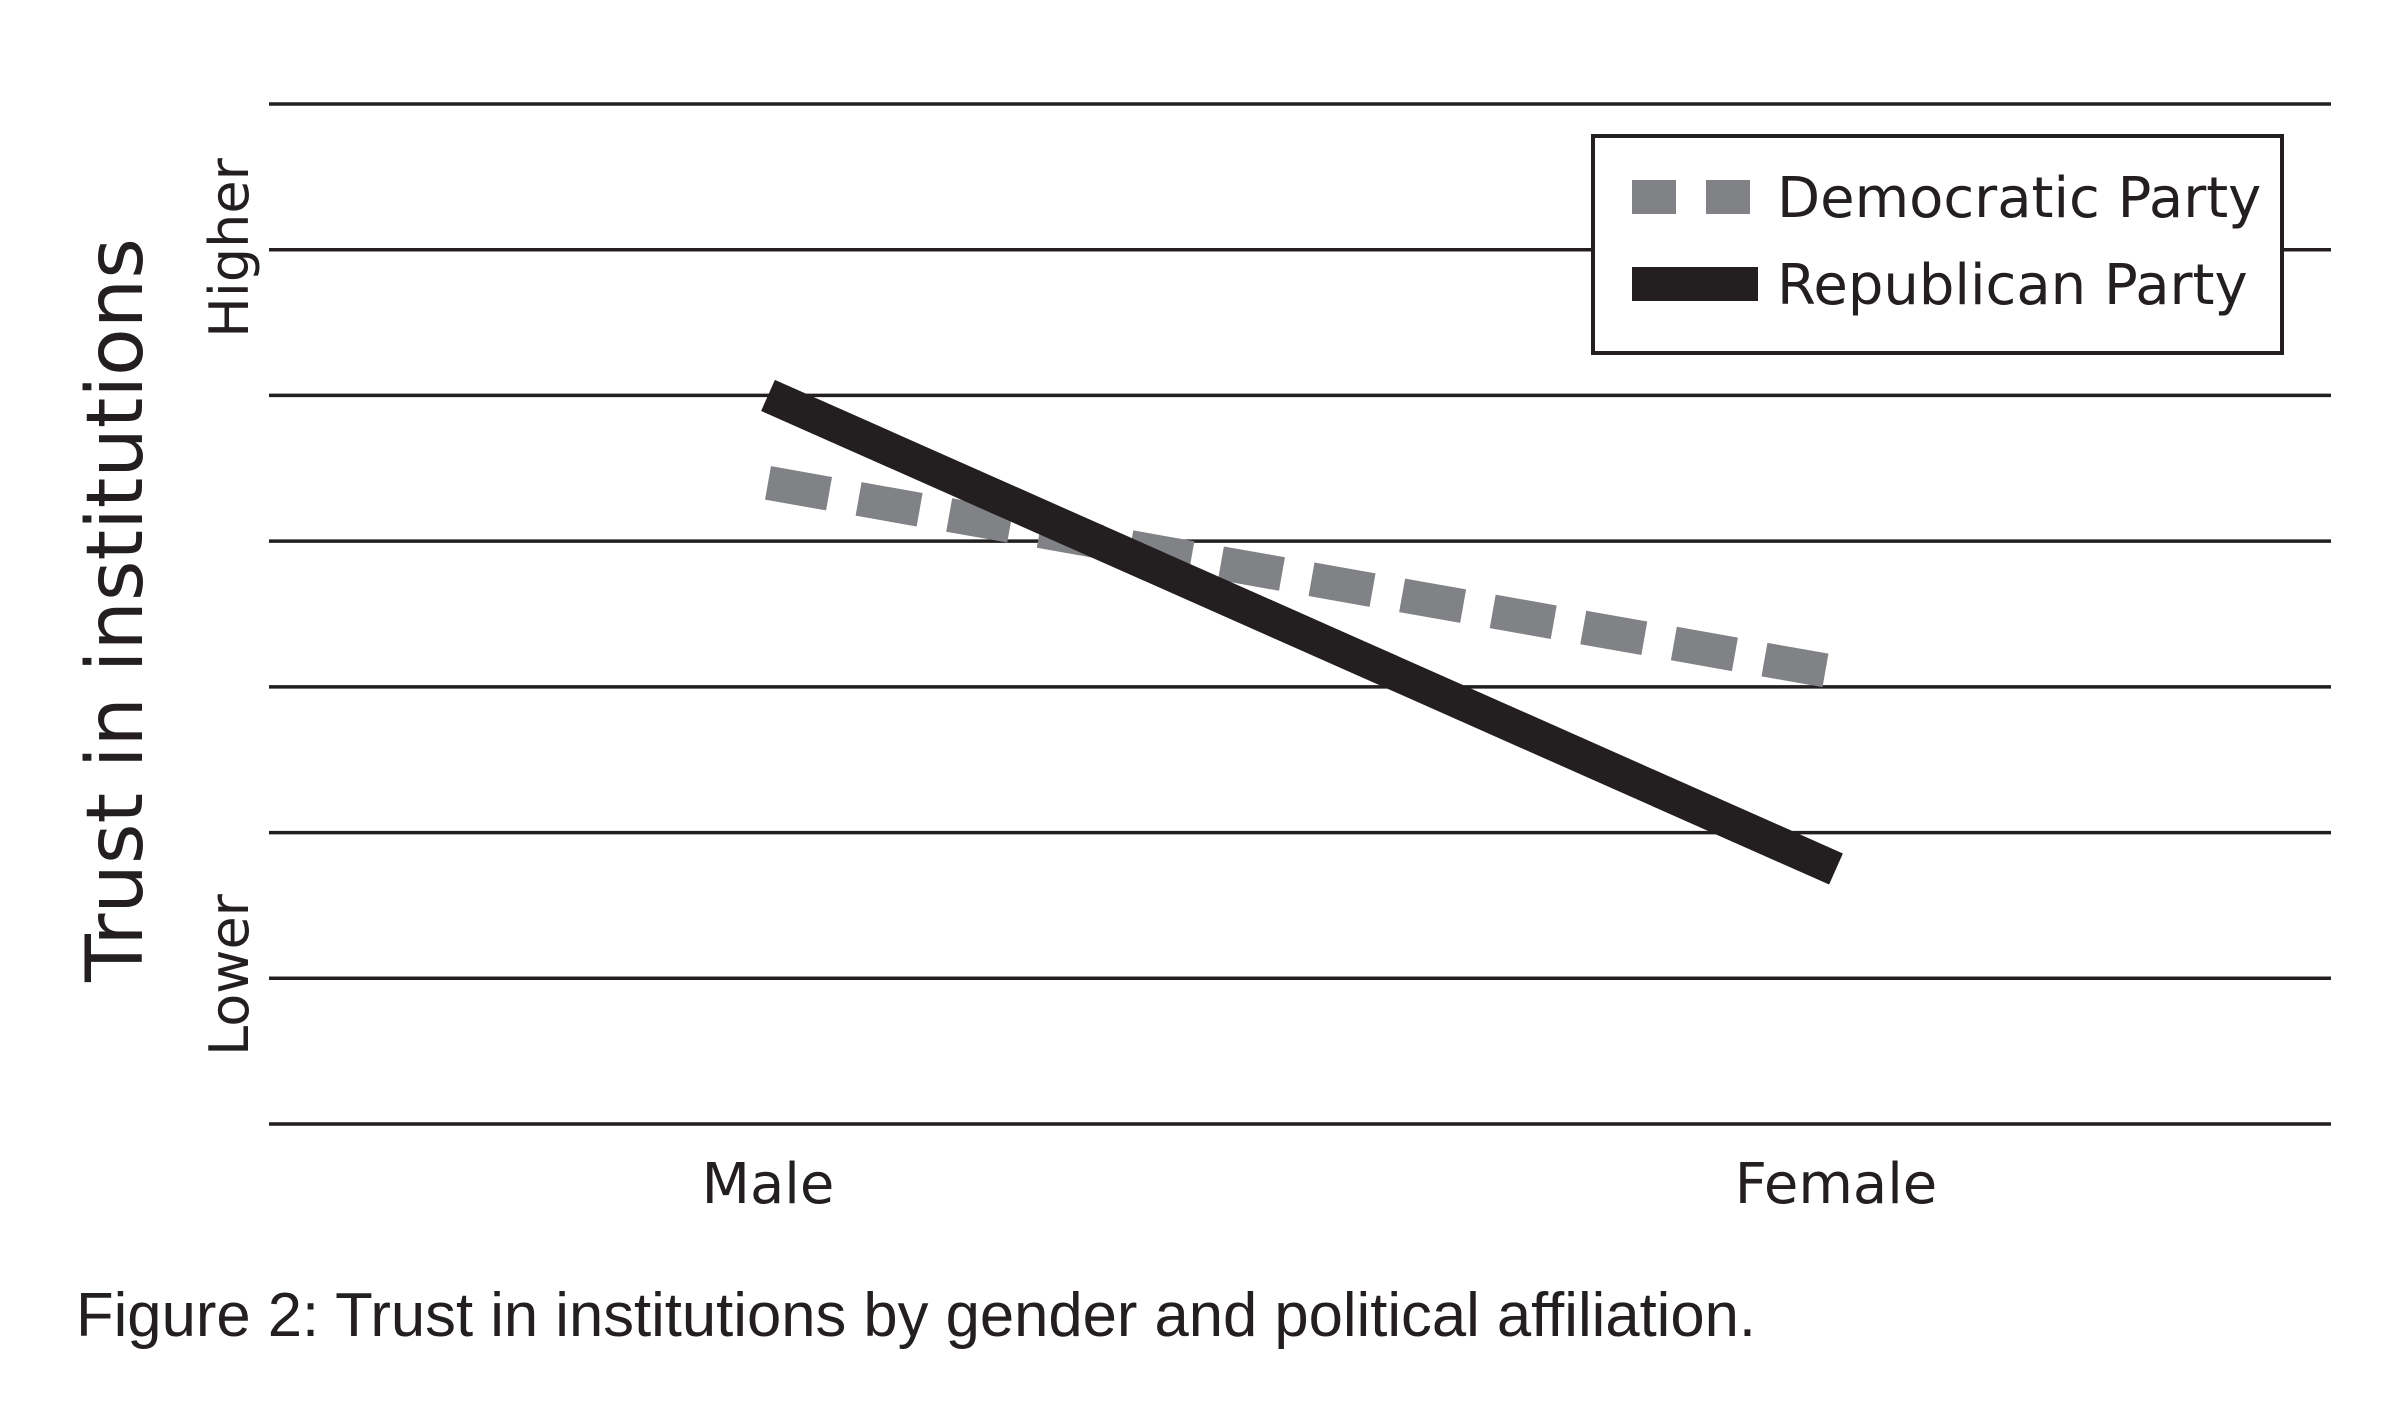  What do you see at coordinates (2012, 285) in the screenshot?
I see `legend-label-republican: Republican Party` at bounding box center [2012, 285].